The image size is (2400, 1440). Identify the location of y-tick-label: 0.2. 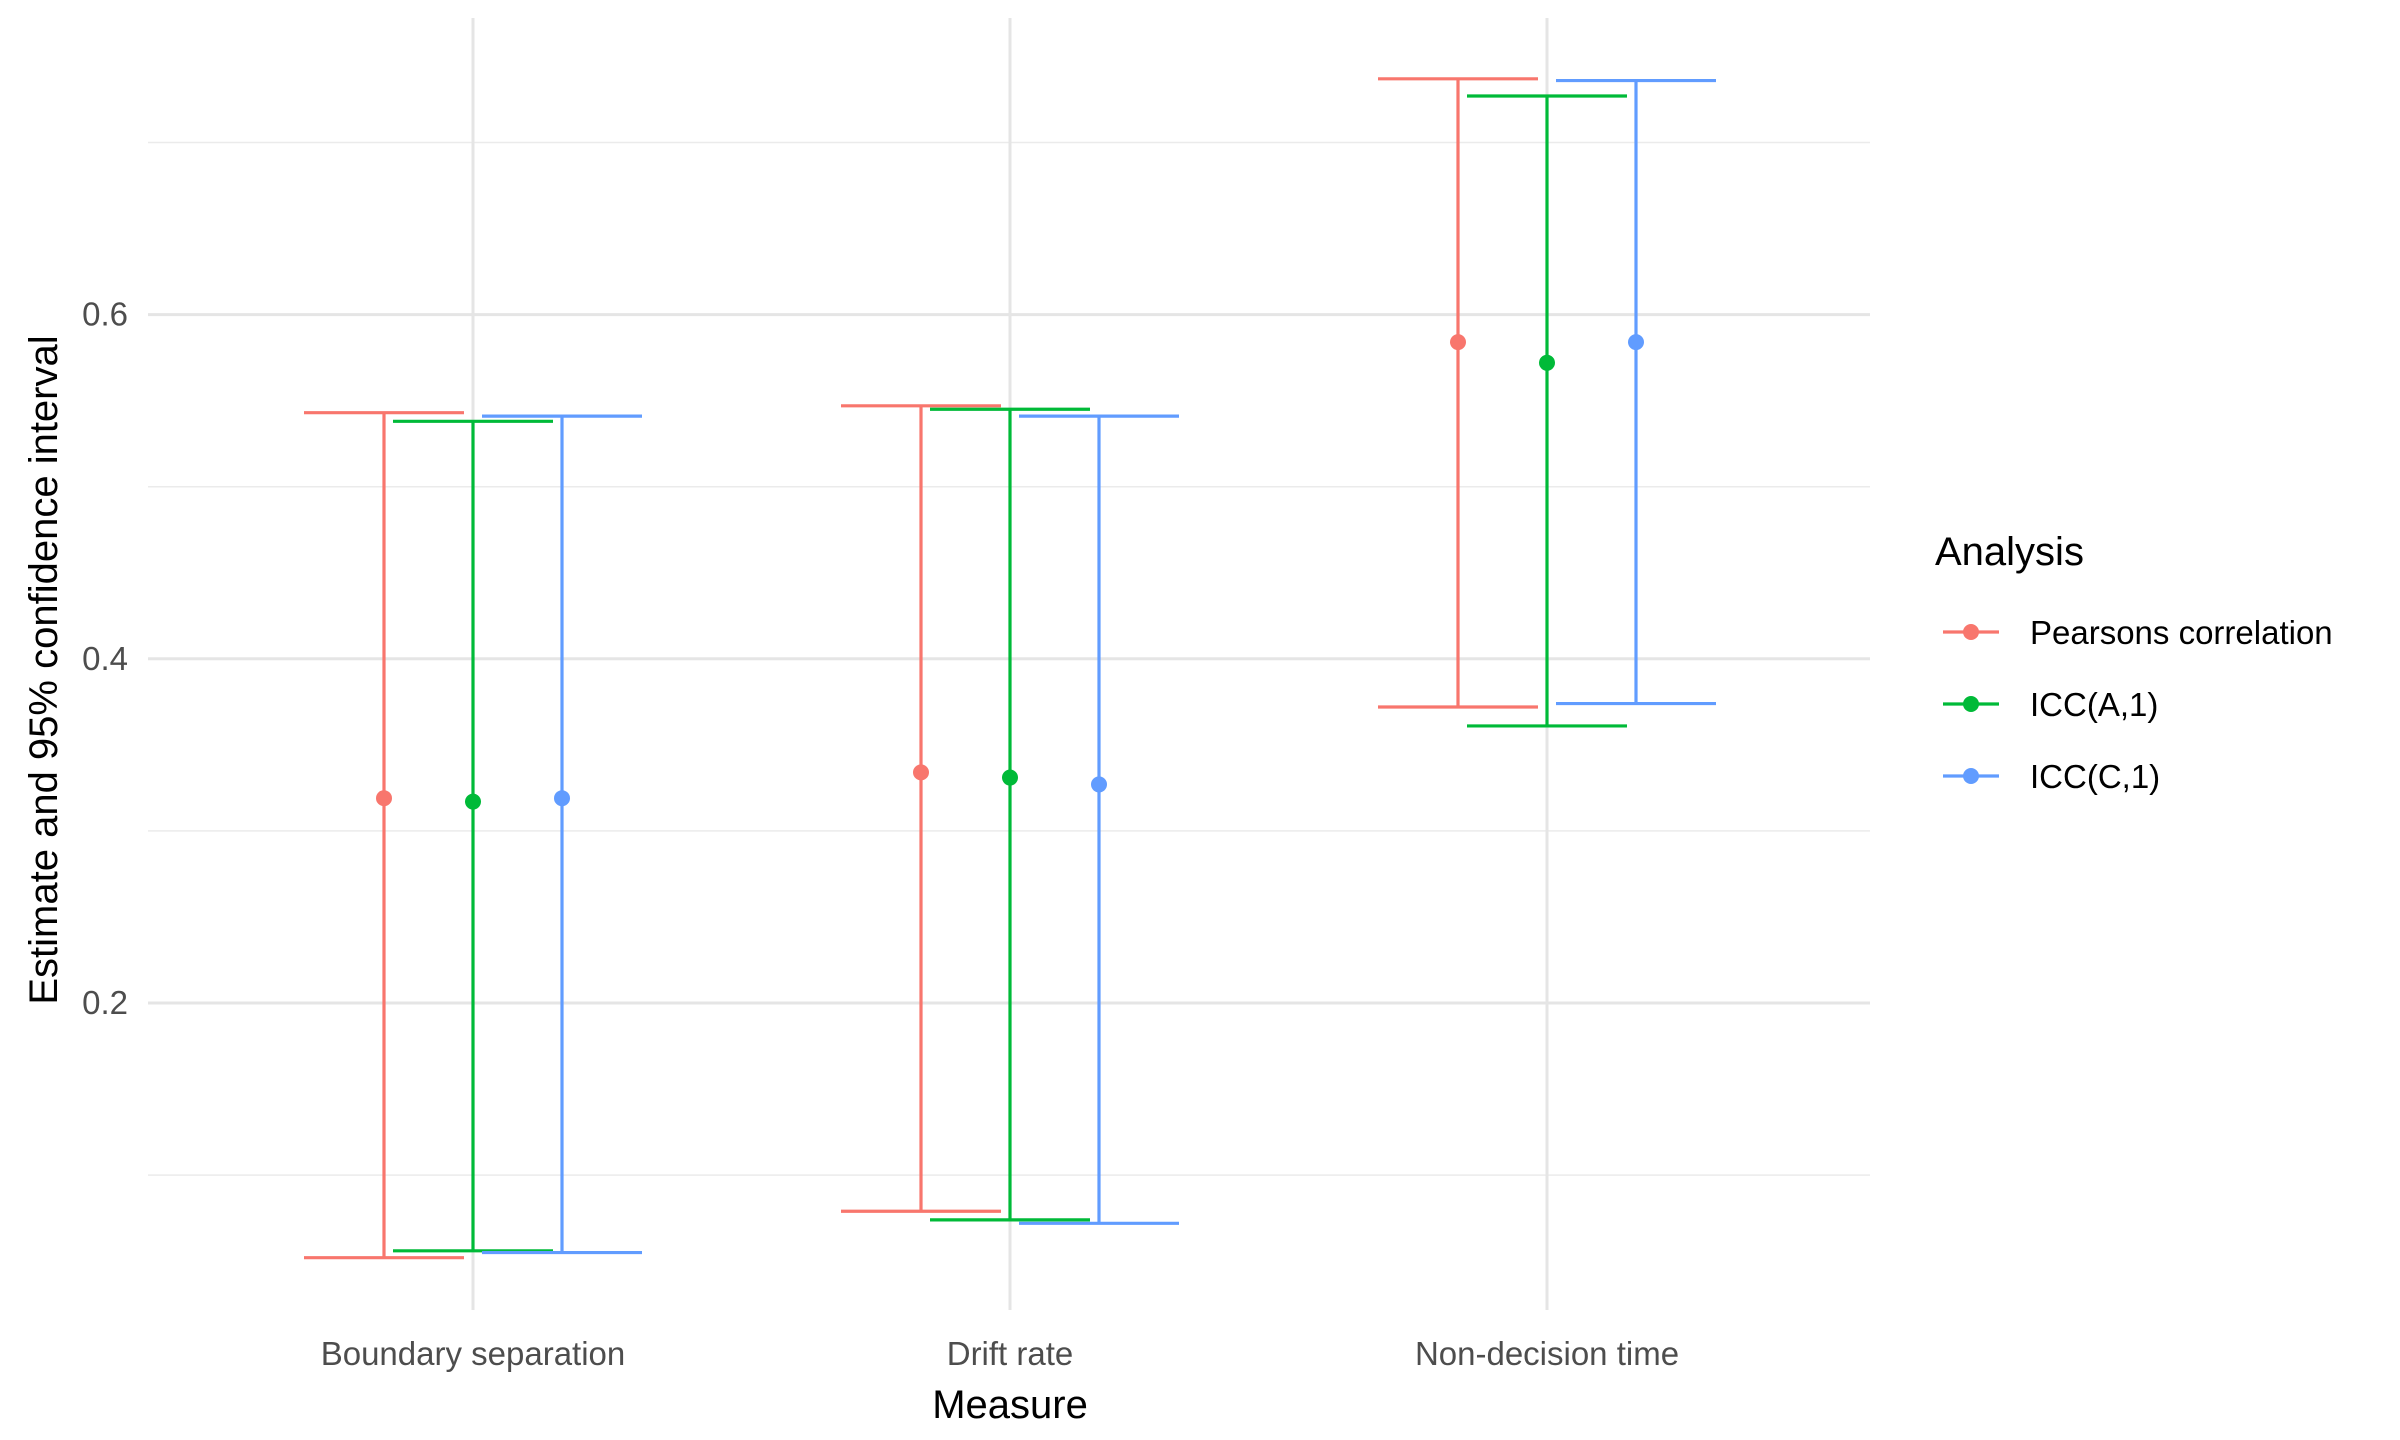
(105, 1002).